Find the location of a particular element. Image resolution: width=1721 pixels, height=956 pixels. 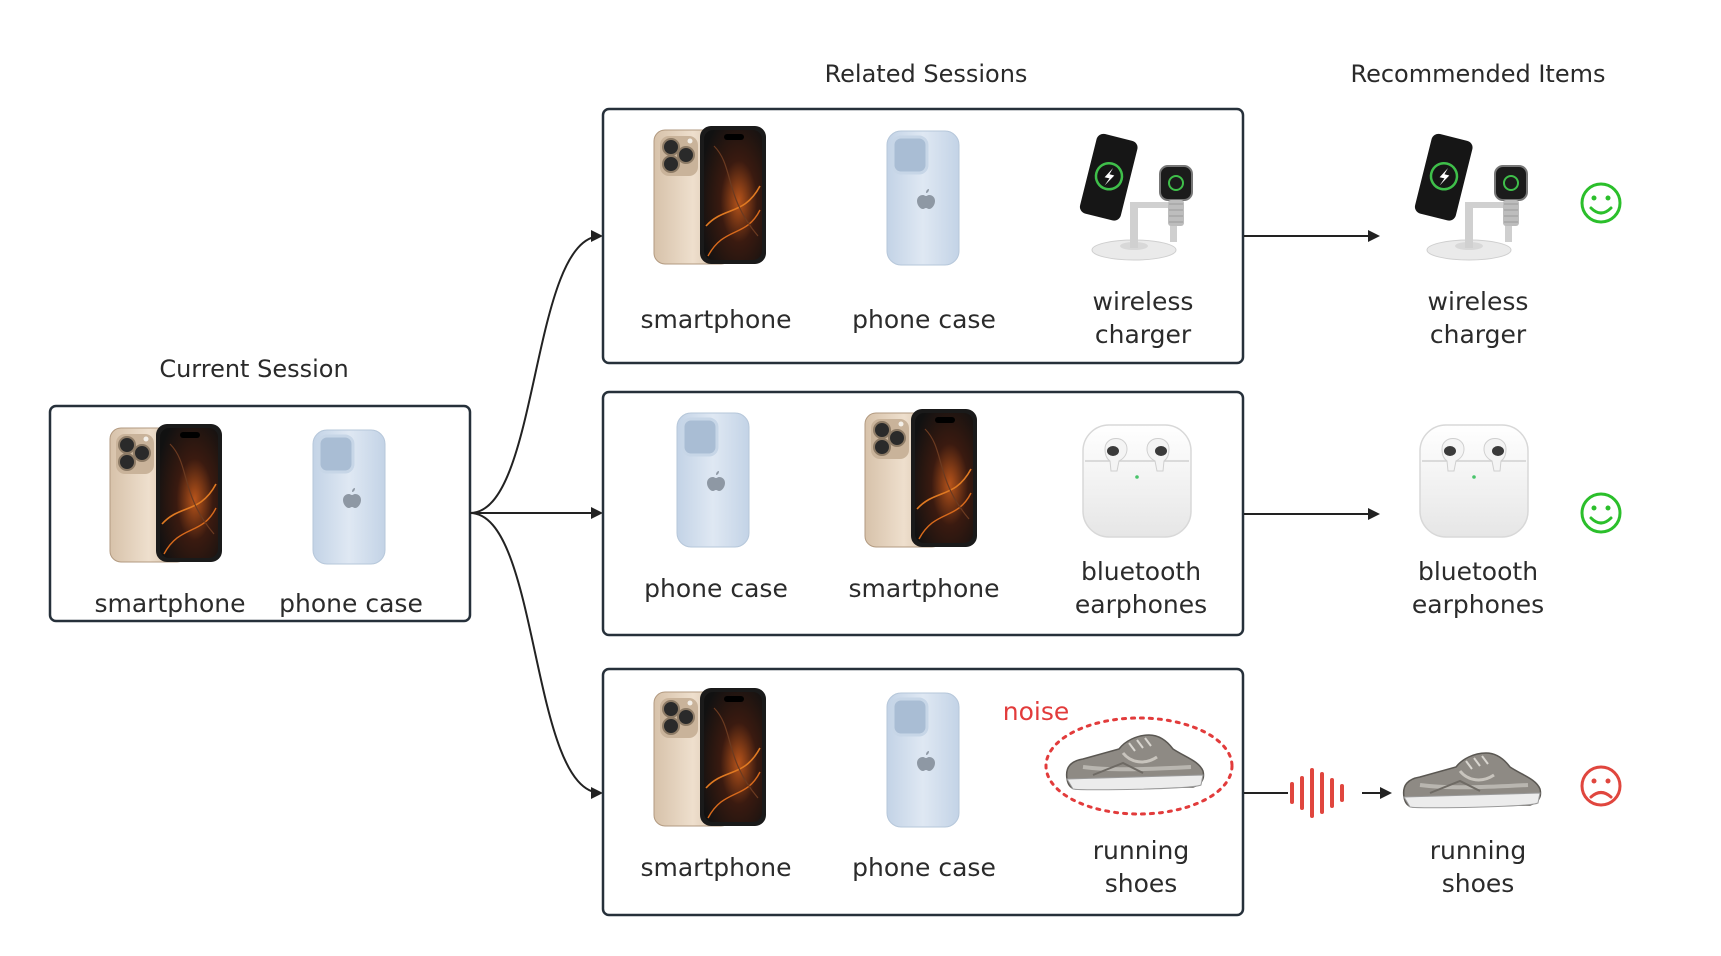

rec1-label-line1: wireless is located at coordinates (1478, 301).